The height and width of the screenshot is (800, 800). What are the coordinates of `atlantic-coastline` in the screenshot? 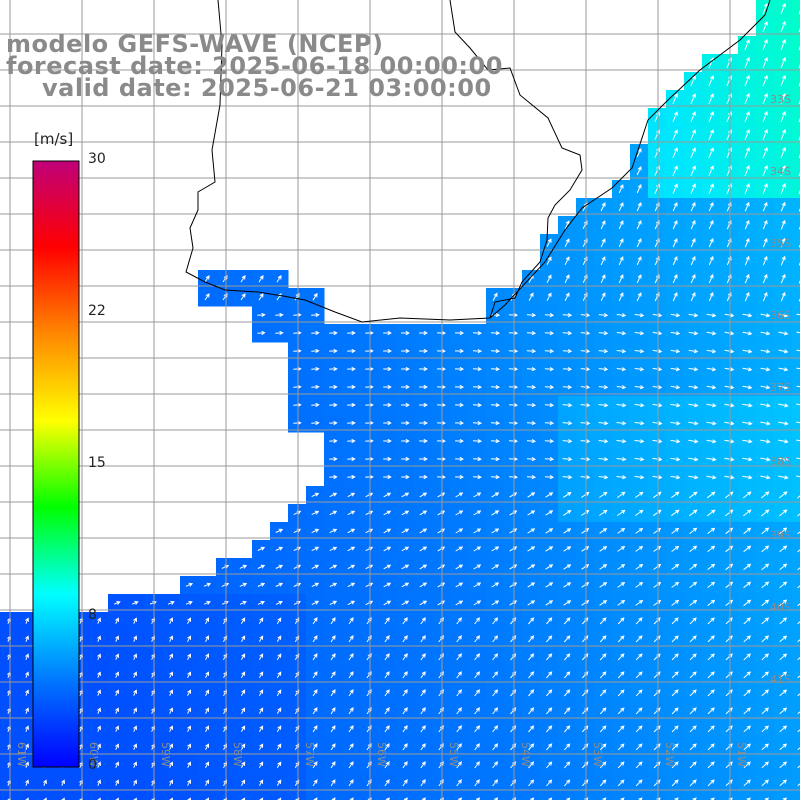 It's located at (630, 159).